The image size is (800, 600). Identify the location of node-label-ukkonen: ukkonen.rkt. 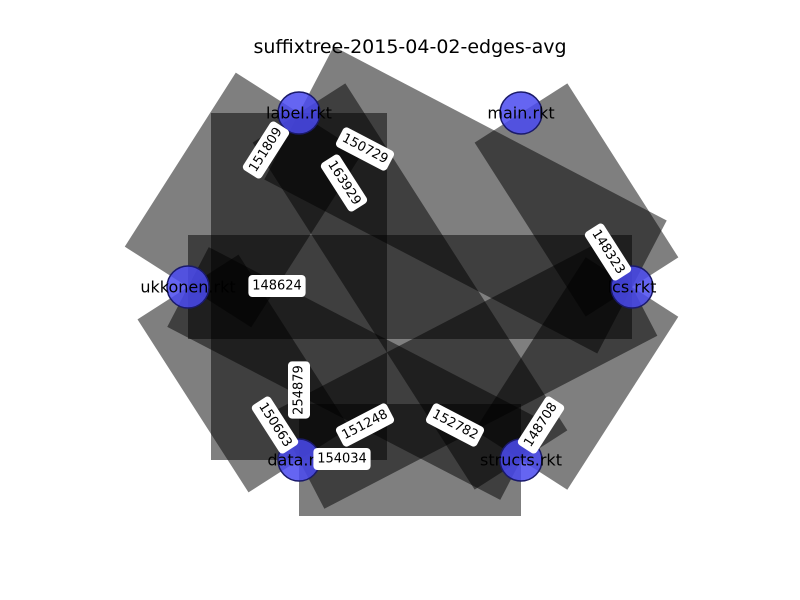
(187, 287).